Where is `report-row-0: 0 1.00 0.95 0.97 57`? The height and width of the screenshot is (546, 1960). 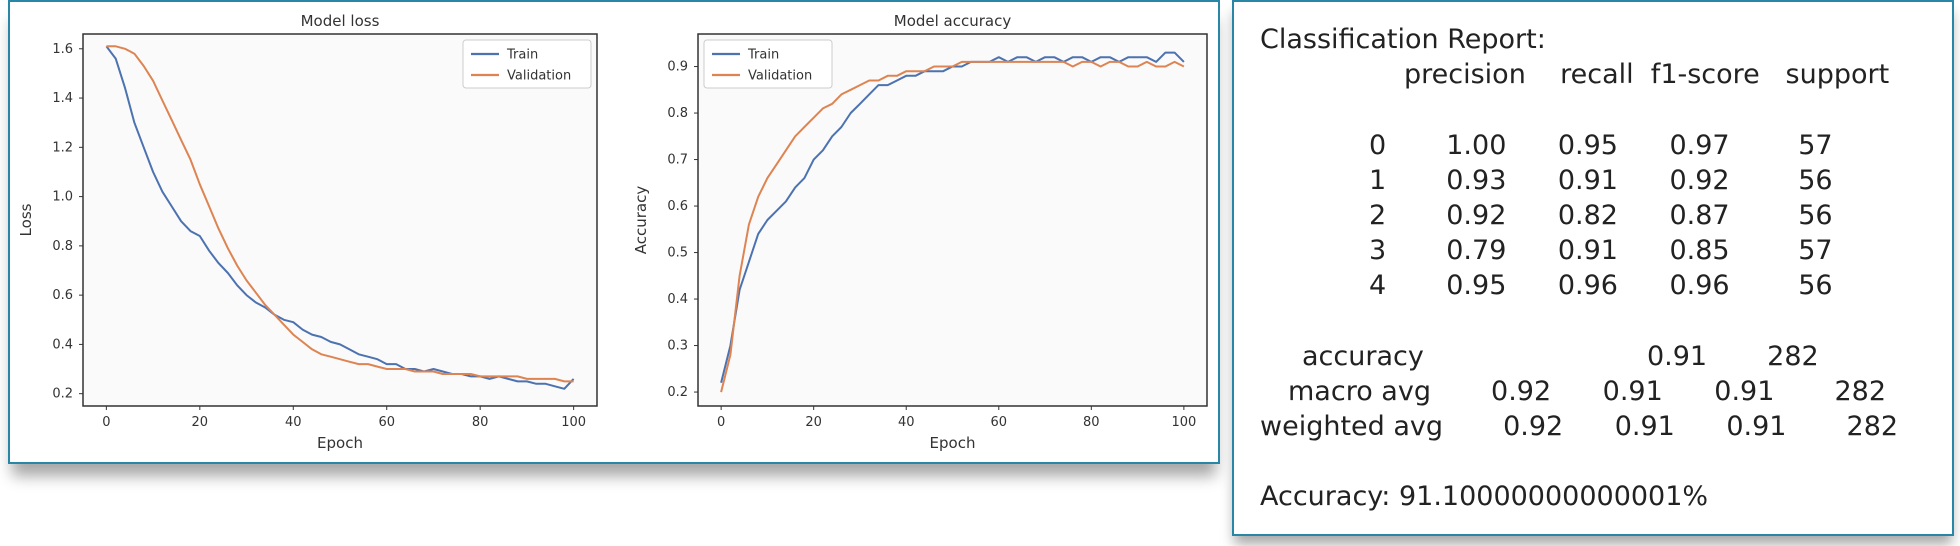 report-row-0: 0 1.00 0.95 0.97 57 is located at coordinates (1601, 145).